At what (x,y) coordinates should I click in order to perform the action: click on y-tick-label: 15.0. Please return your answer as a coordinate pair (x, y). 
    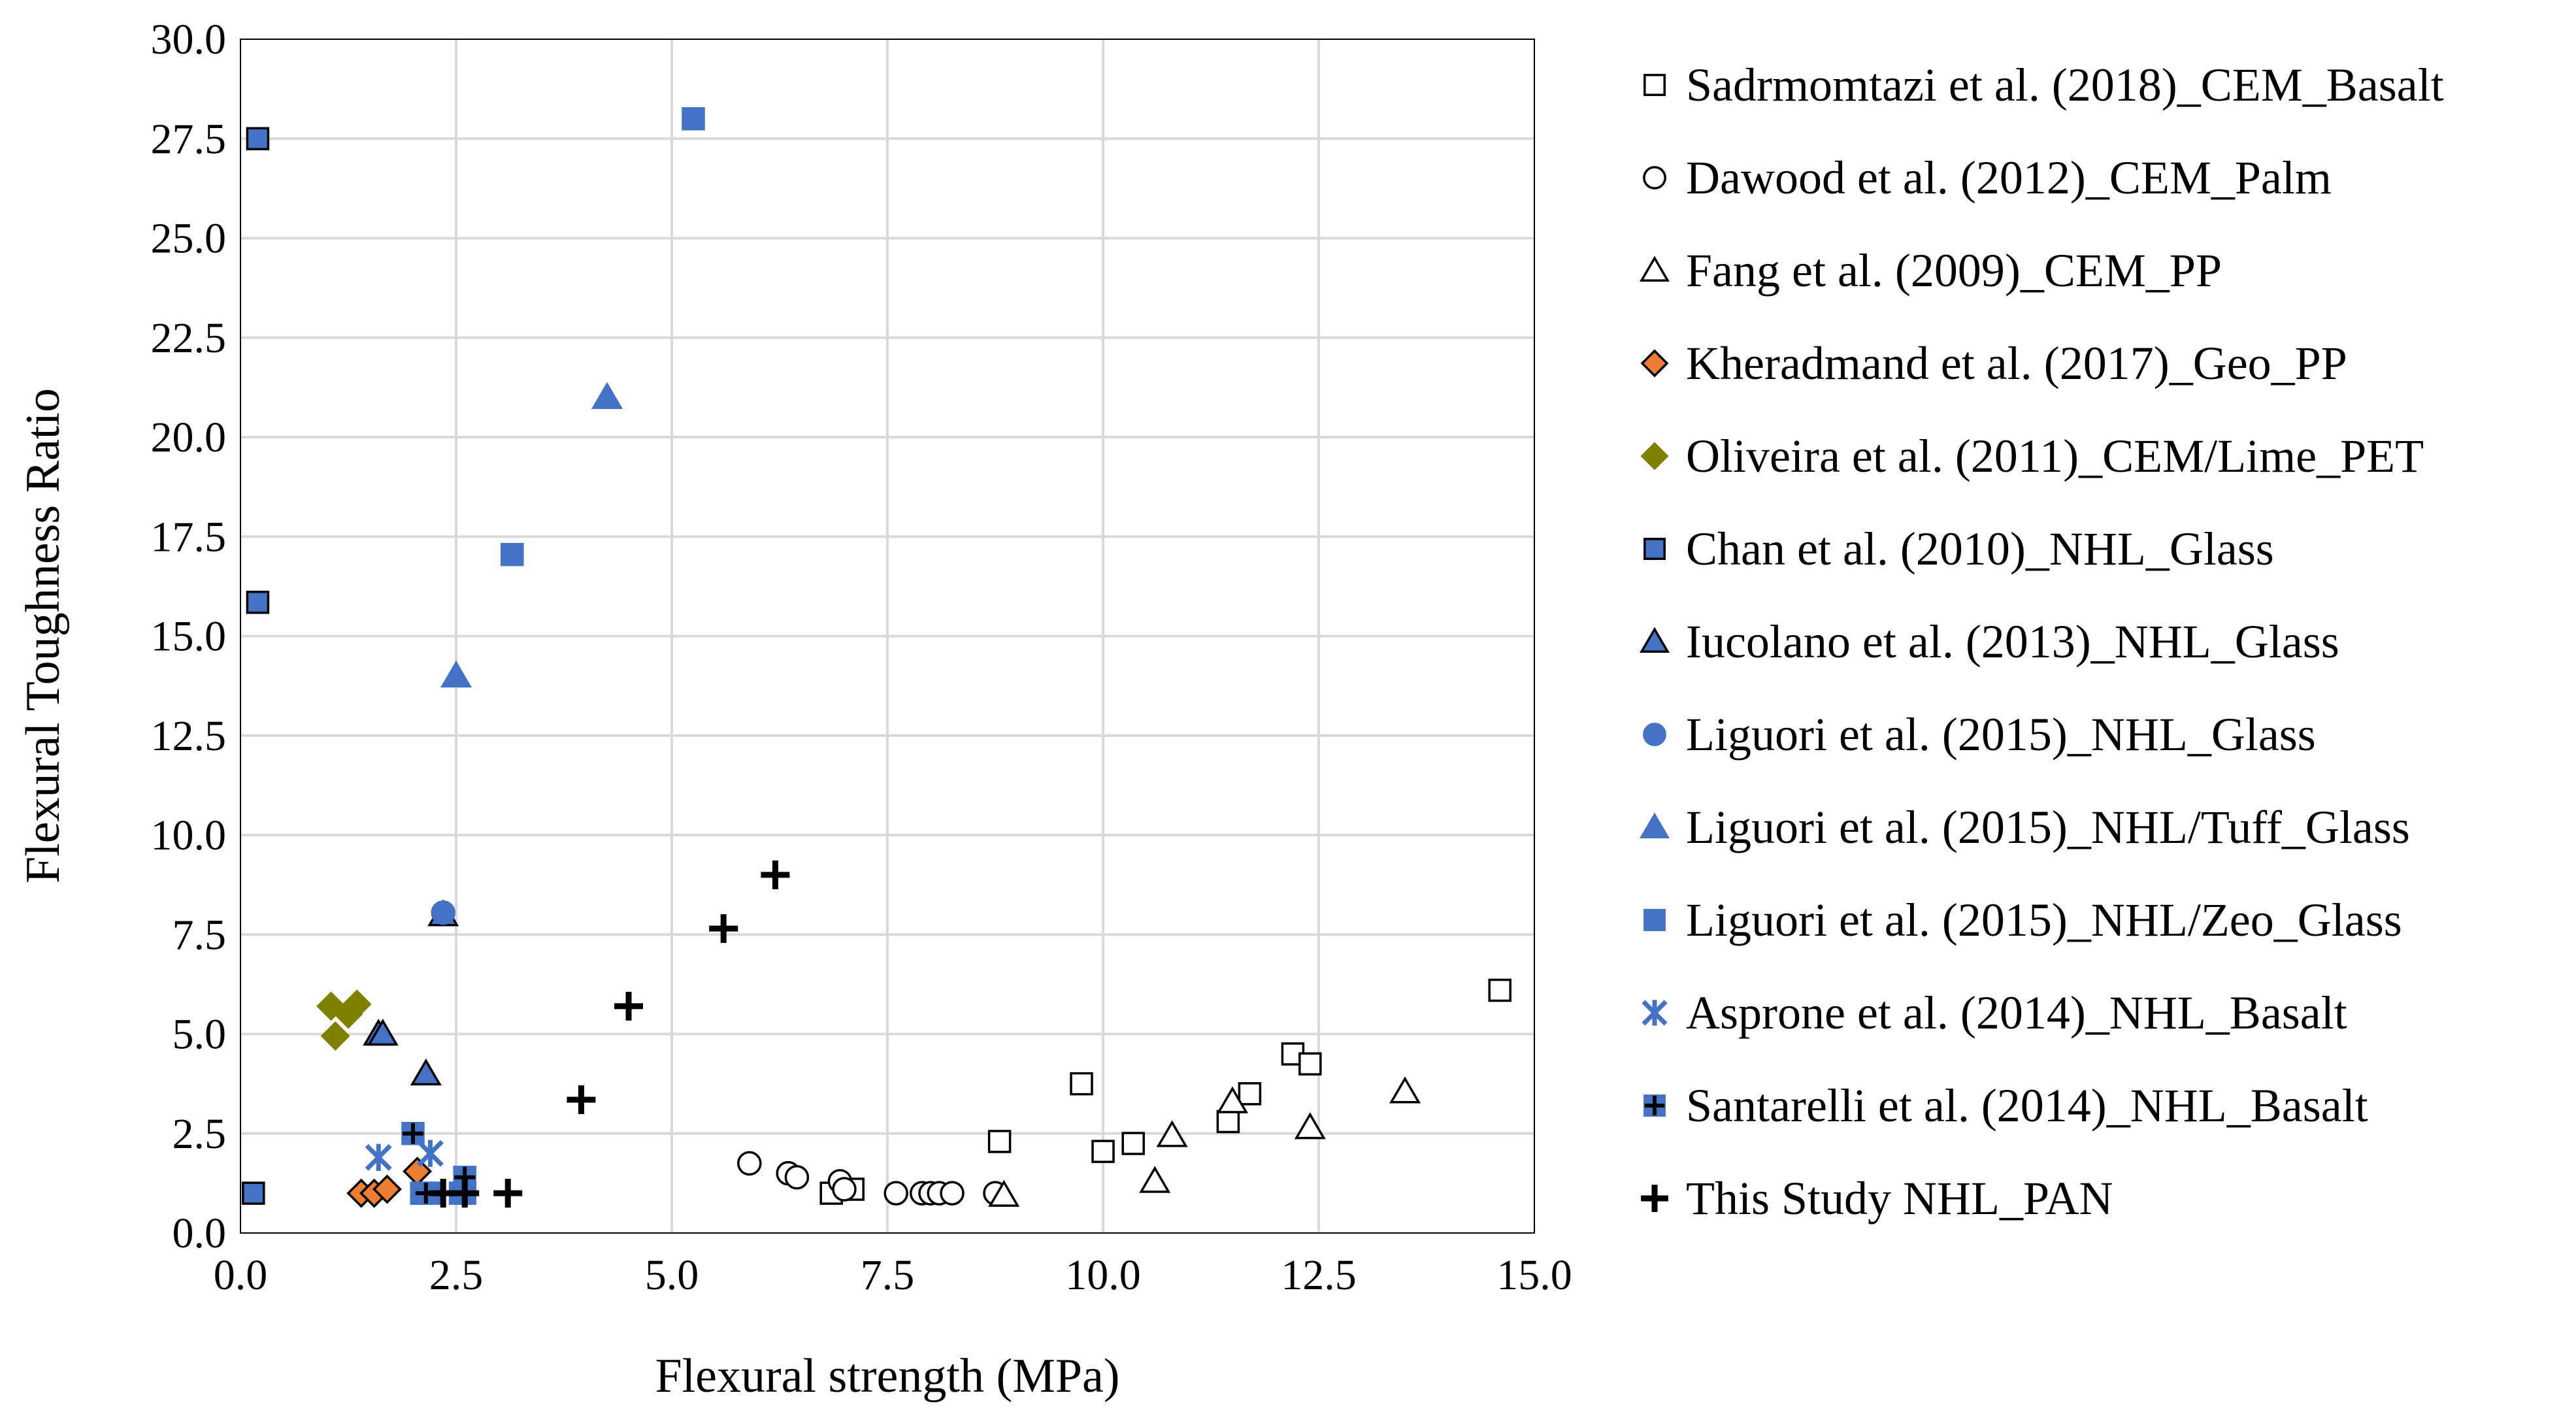
    Looking at the image, I should click on (189, 637).